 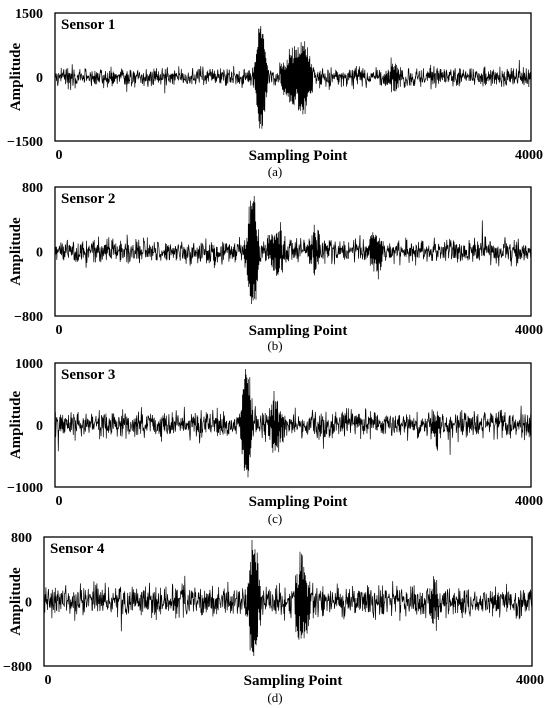 What do you see at coordinates (88, 375) in the screenshot?
I see `panel-title: Sensor 3` at bounding box center [88, 375].